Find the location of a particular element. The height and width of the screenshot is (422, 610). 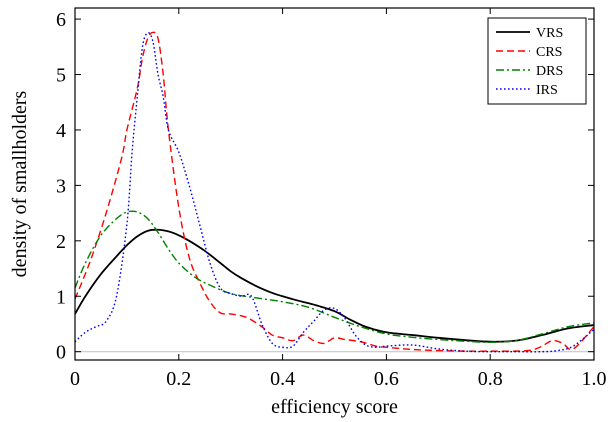

x-tick-label: 0 is located at coordinates (75, 379).